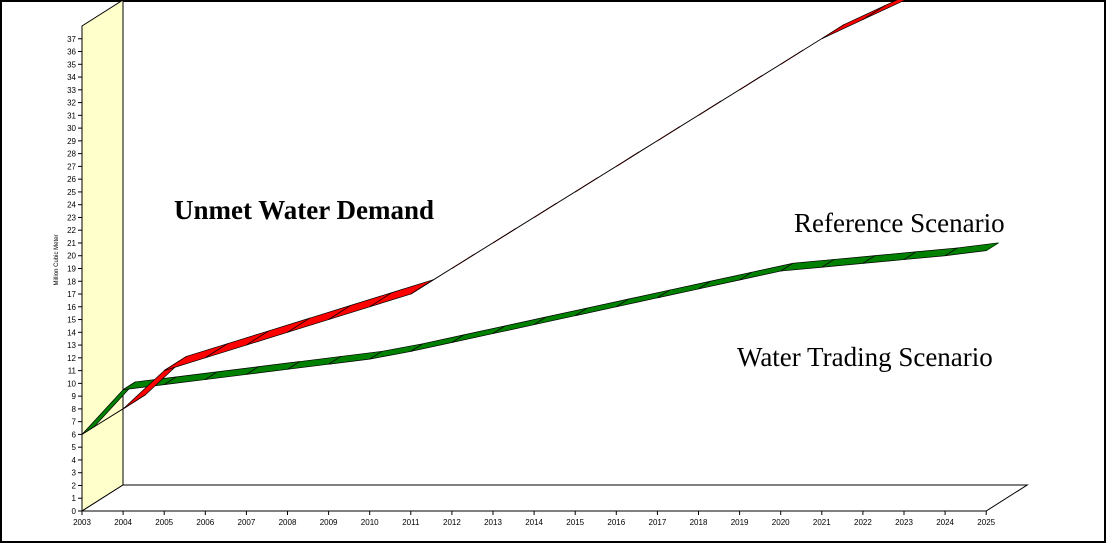  I want to click on x-tick-label: 2014, so click(534, 522).